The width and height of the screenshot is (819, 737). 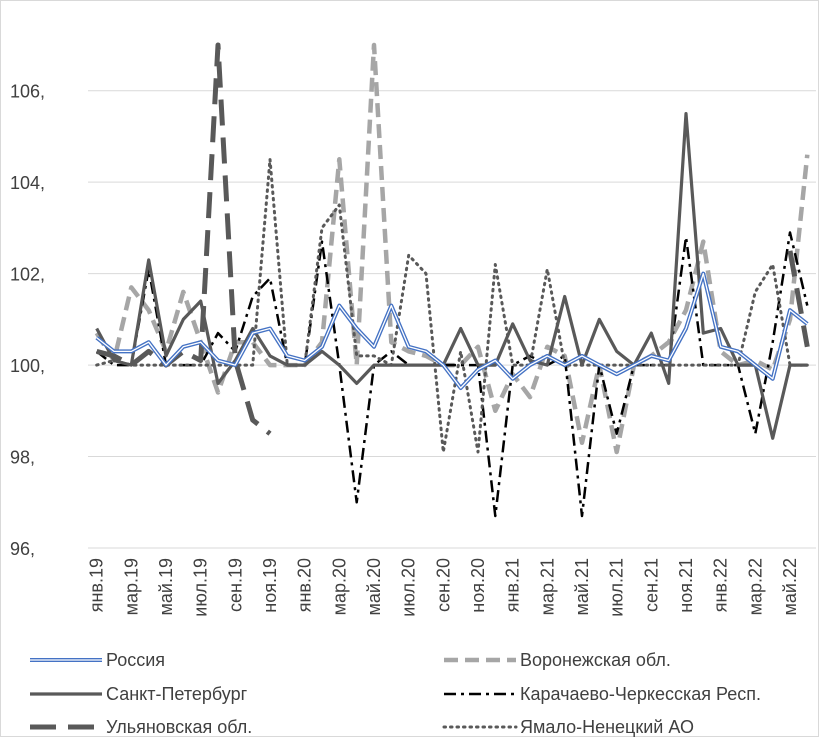 I want to click on x-tick-label: янв.22, so click(x=721, y=585).